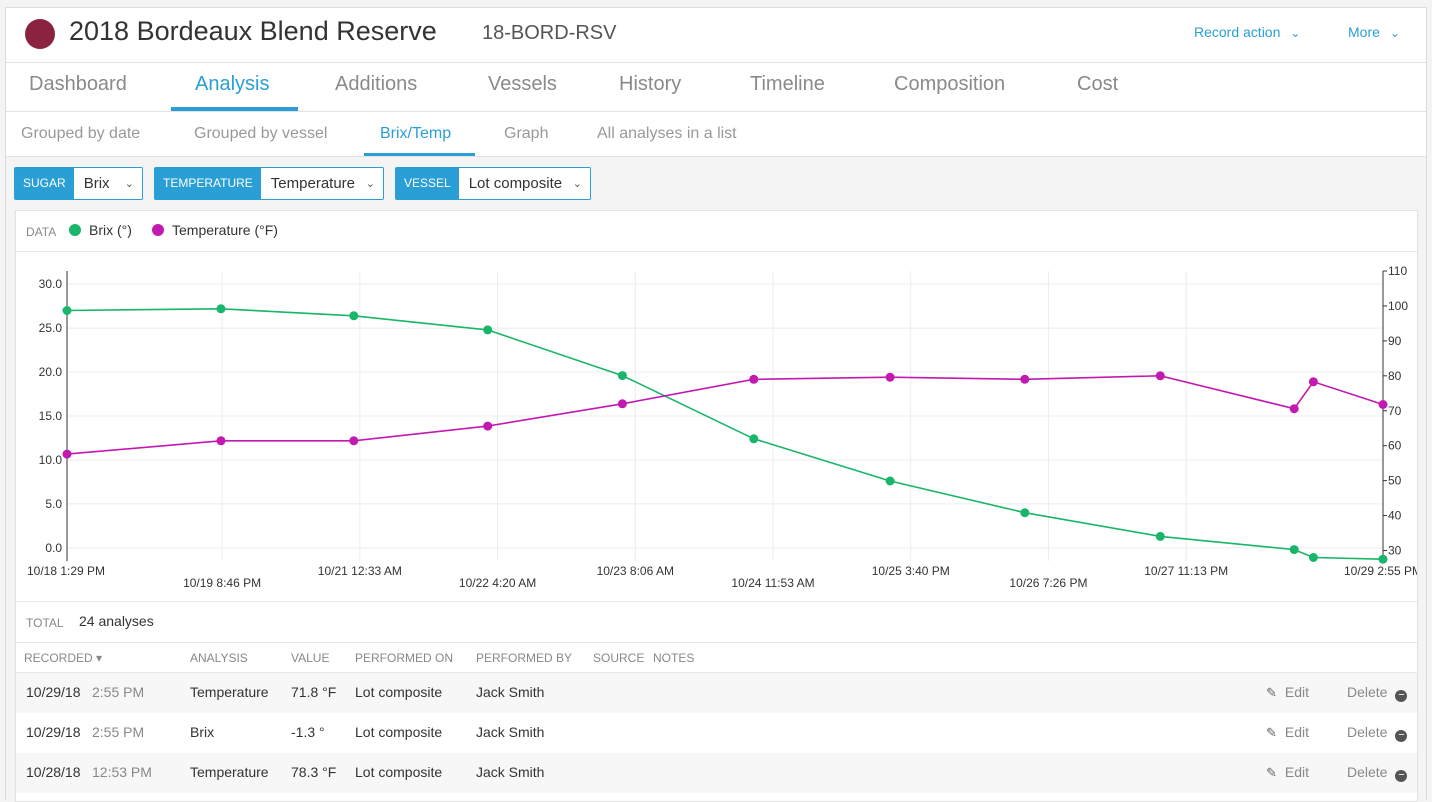  Describe the element at coordinates (313, 183) in the screenshot. I see `temperature-select-value: Temperature` at that location.